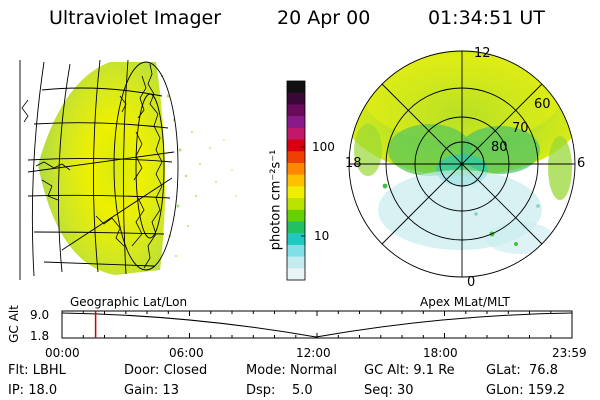 The width and height of the screenshot is (600, 400). I want to click on geographic-label: Geographic Lat/Lon, so click(129, 302).